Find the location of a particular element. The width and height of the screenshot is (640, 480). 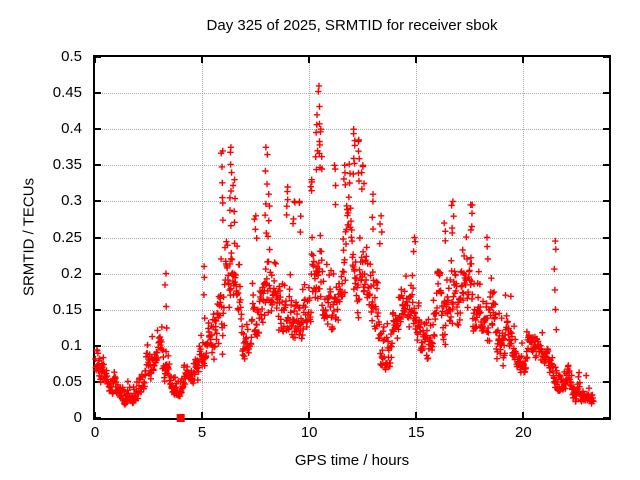

y-tick-label: 0.05 is located at coordinates (67, 381).